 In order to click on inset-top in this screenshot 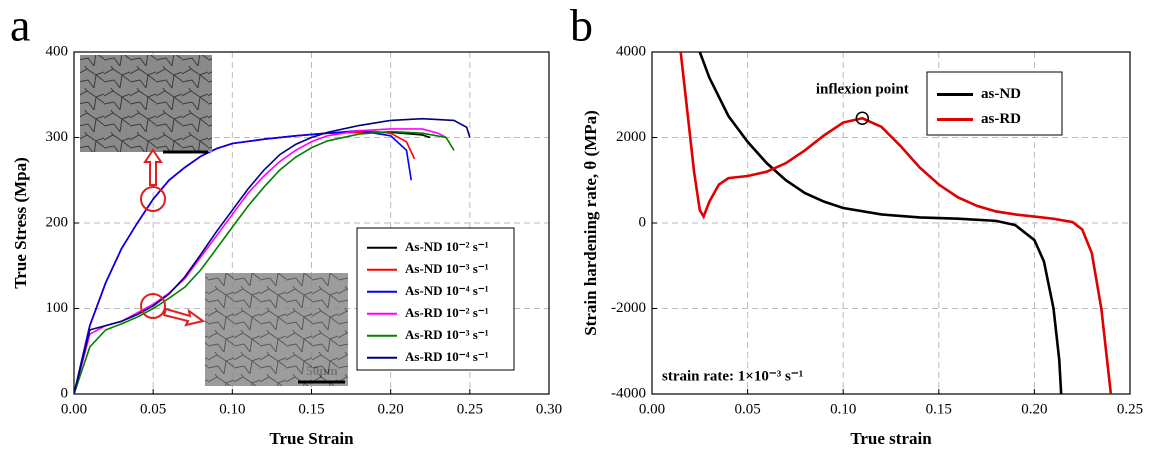, I will do `click(146, 104)`.